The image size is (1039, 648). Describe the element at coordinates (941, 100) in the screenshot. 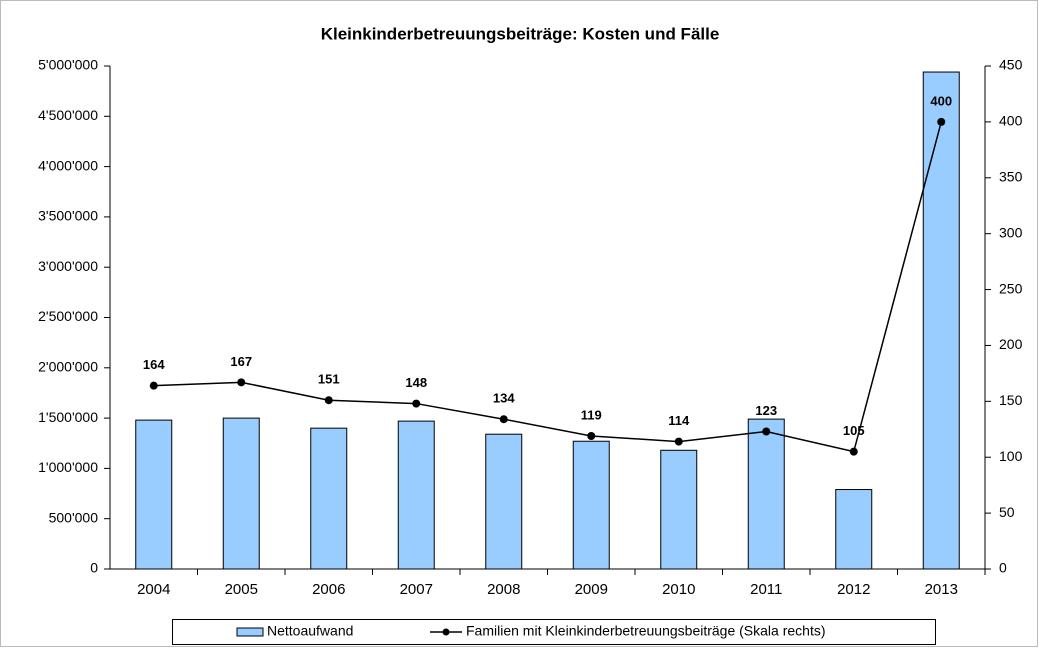

I see `data-label: 400` at that location.